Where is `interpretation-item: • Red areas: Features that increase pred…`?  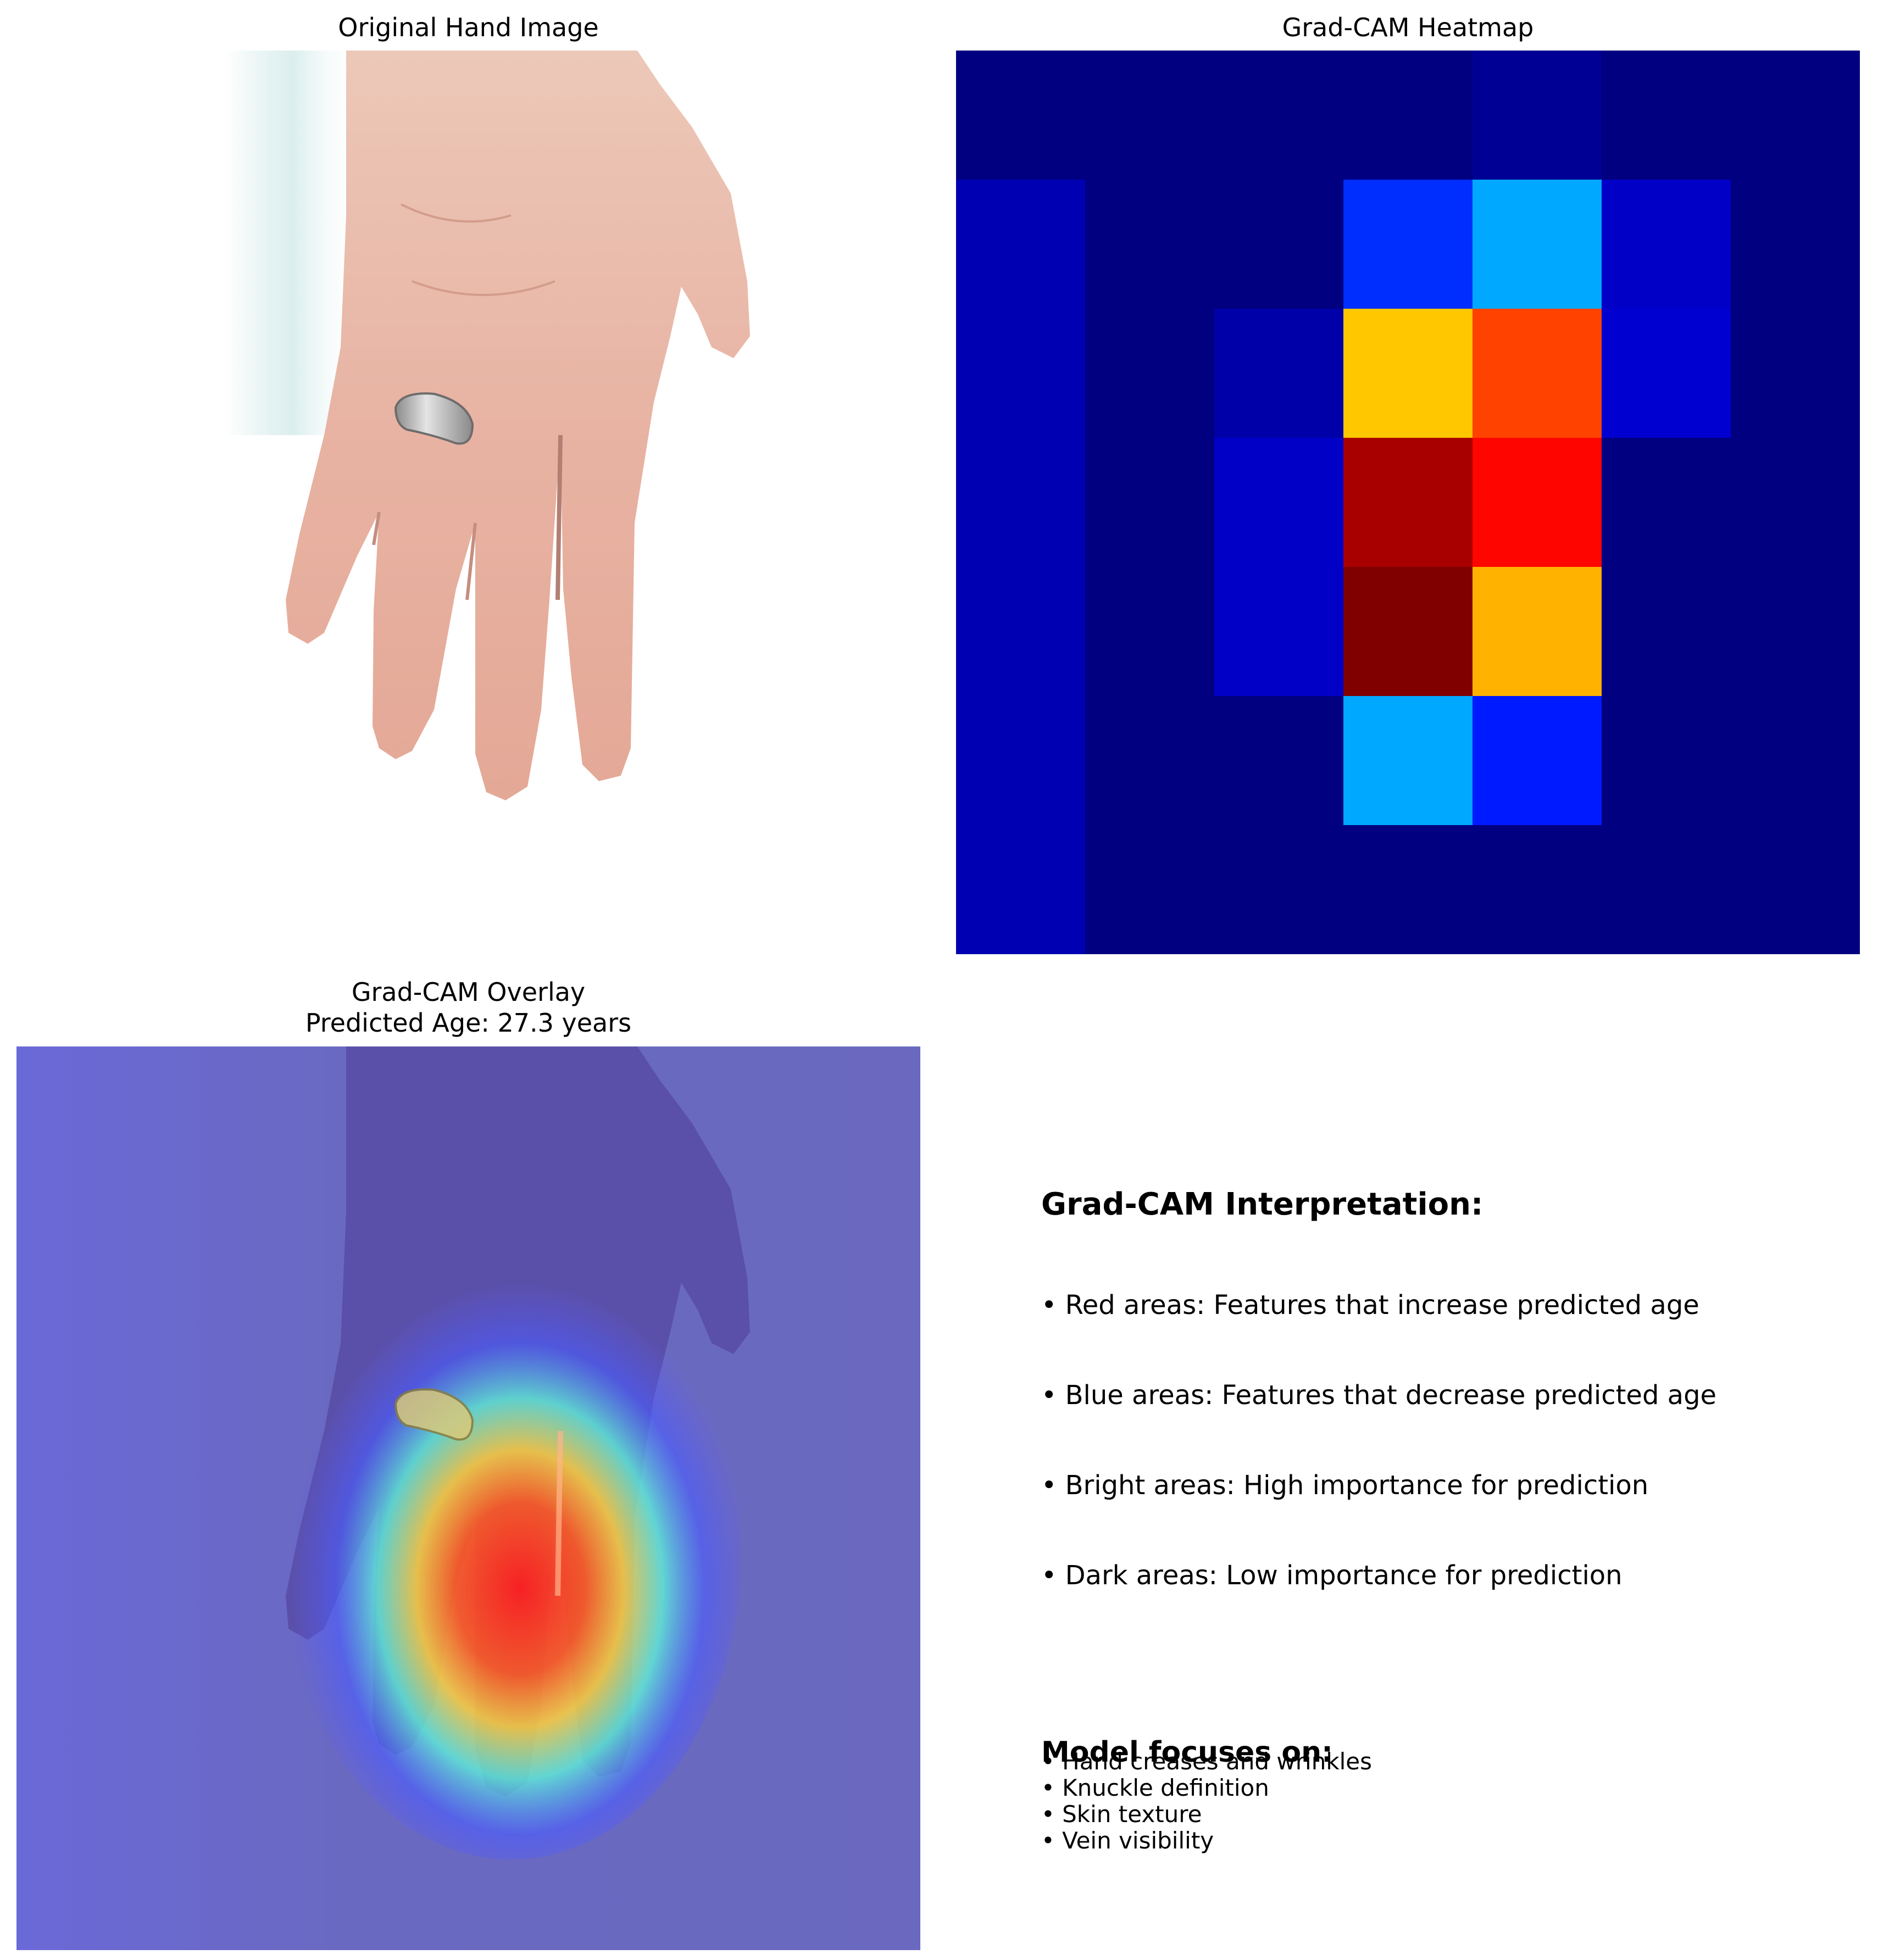 interpretation-item: • Red areas: Features that increase pred… is located at coordinates (1370, 1306).